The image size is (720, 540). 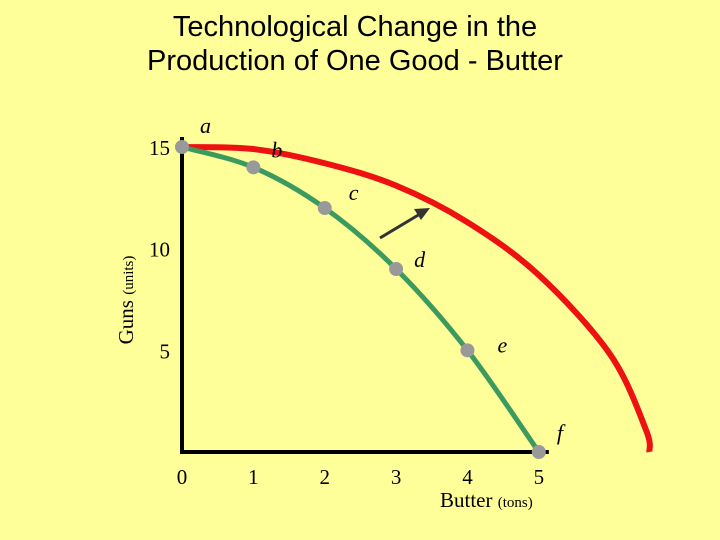 I want to click on point-label: a, so click(x=205, y=125).